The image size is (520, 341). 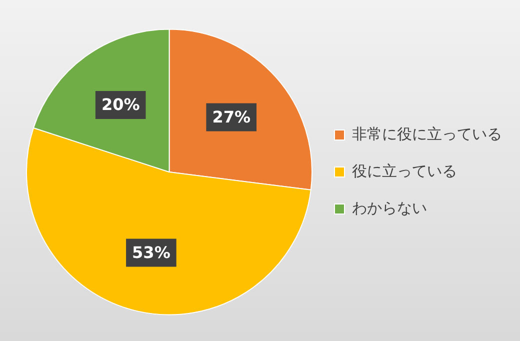 I want to click on legend-label: わからない, so click(x=389, y=207).